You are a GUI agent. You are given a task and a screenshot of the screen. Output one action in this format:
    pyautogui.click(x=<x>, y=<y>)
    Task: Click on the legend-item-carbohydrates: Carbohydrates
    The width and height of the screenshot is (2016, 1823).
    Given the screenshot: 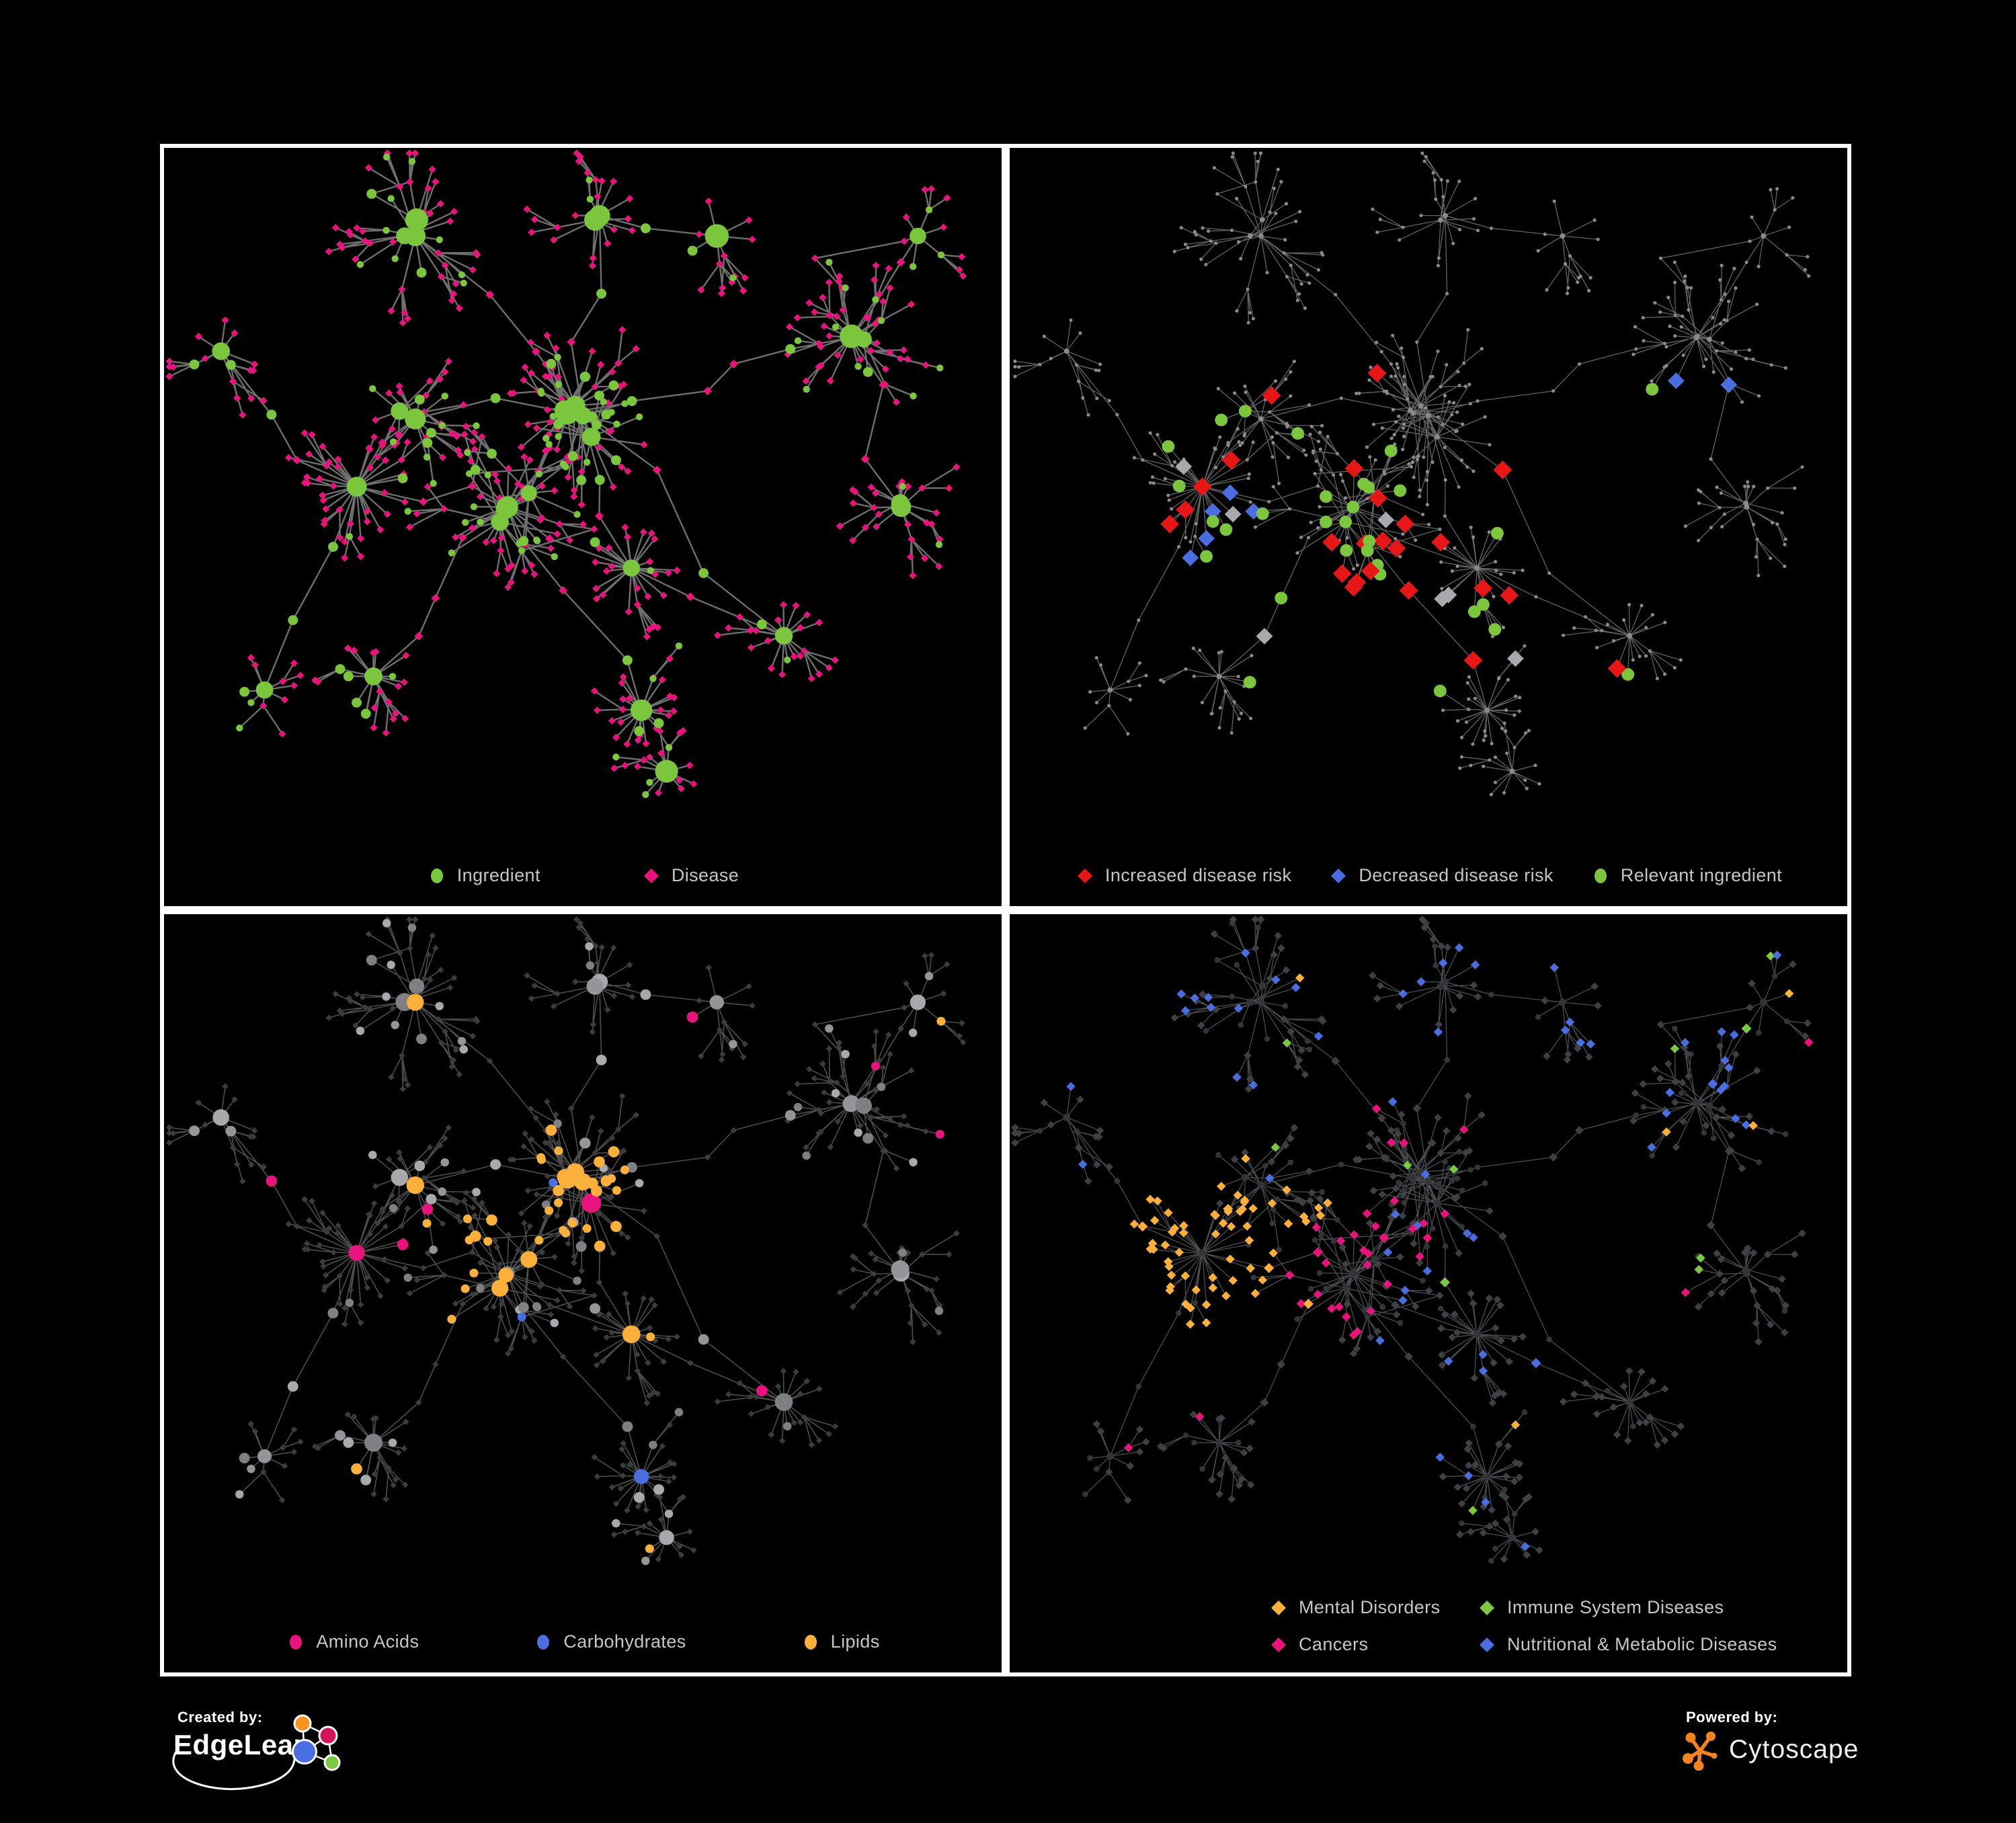 What is the action you would take?
    pyautogui.click(x=609, y=1641)
    